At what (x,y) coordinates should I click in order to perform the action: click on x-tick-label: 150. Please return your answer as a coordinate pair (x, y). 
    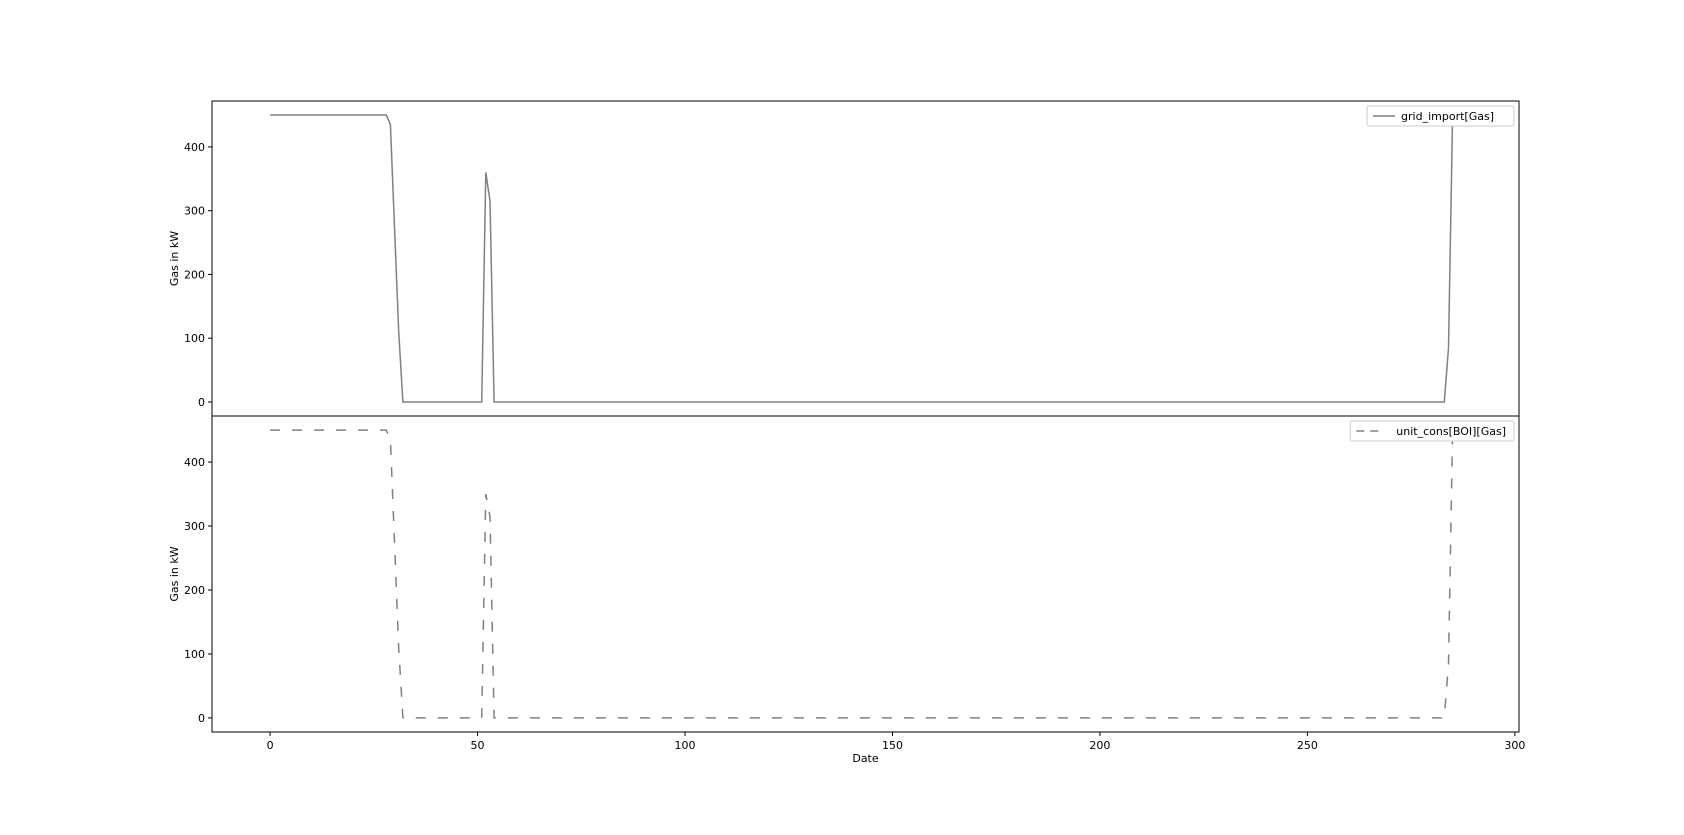
    Looking at the image, I should click on (892, 745).